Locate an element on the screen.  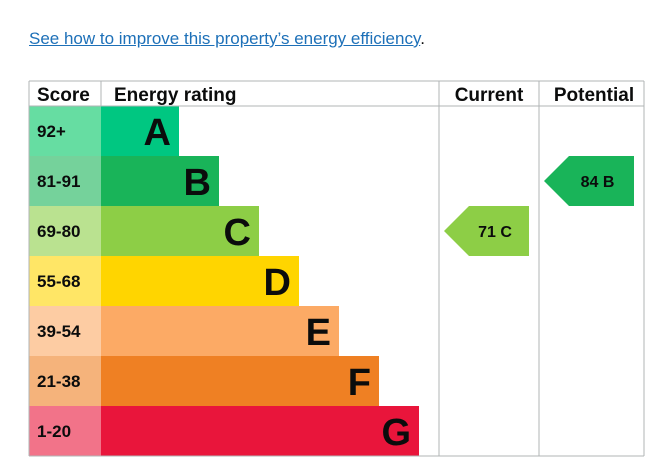
score-cell-f is located at coordinates (65, 381).